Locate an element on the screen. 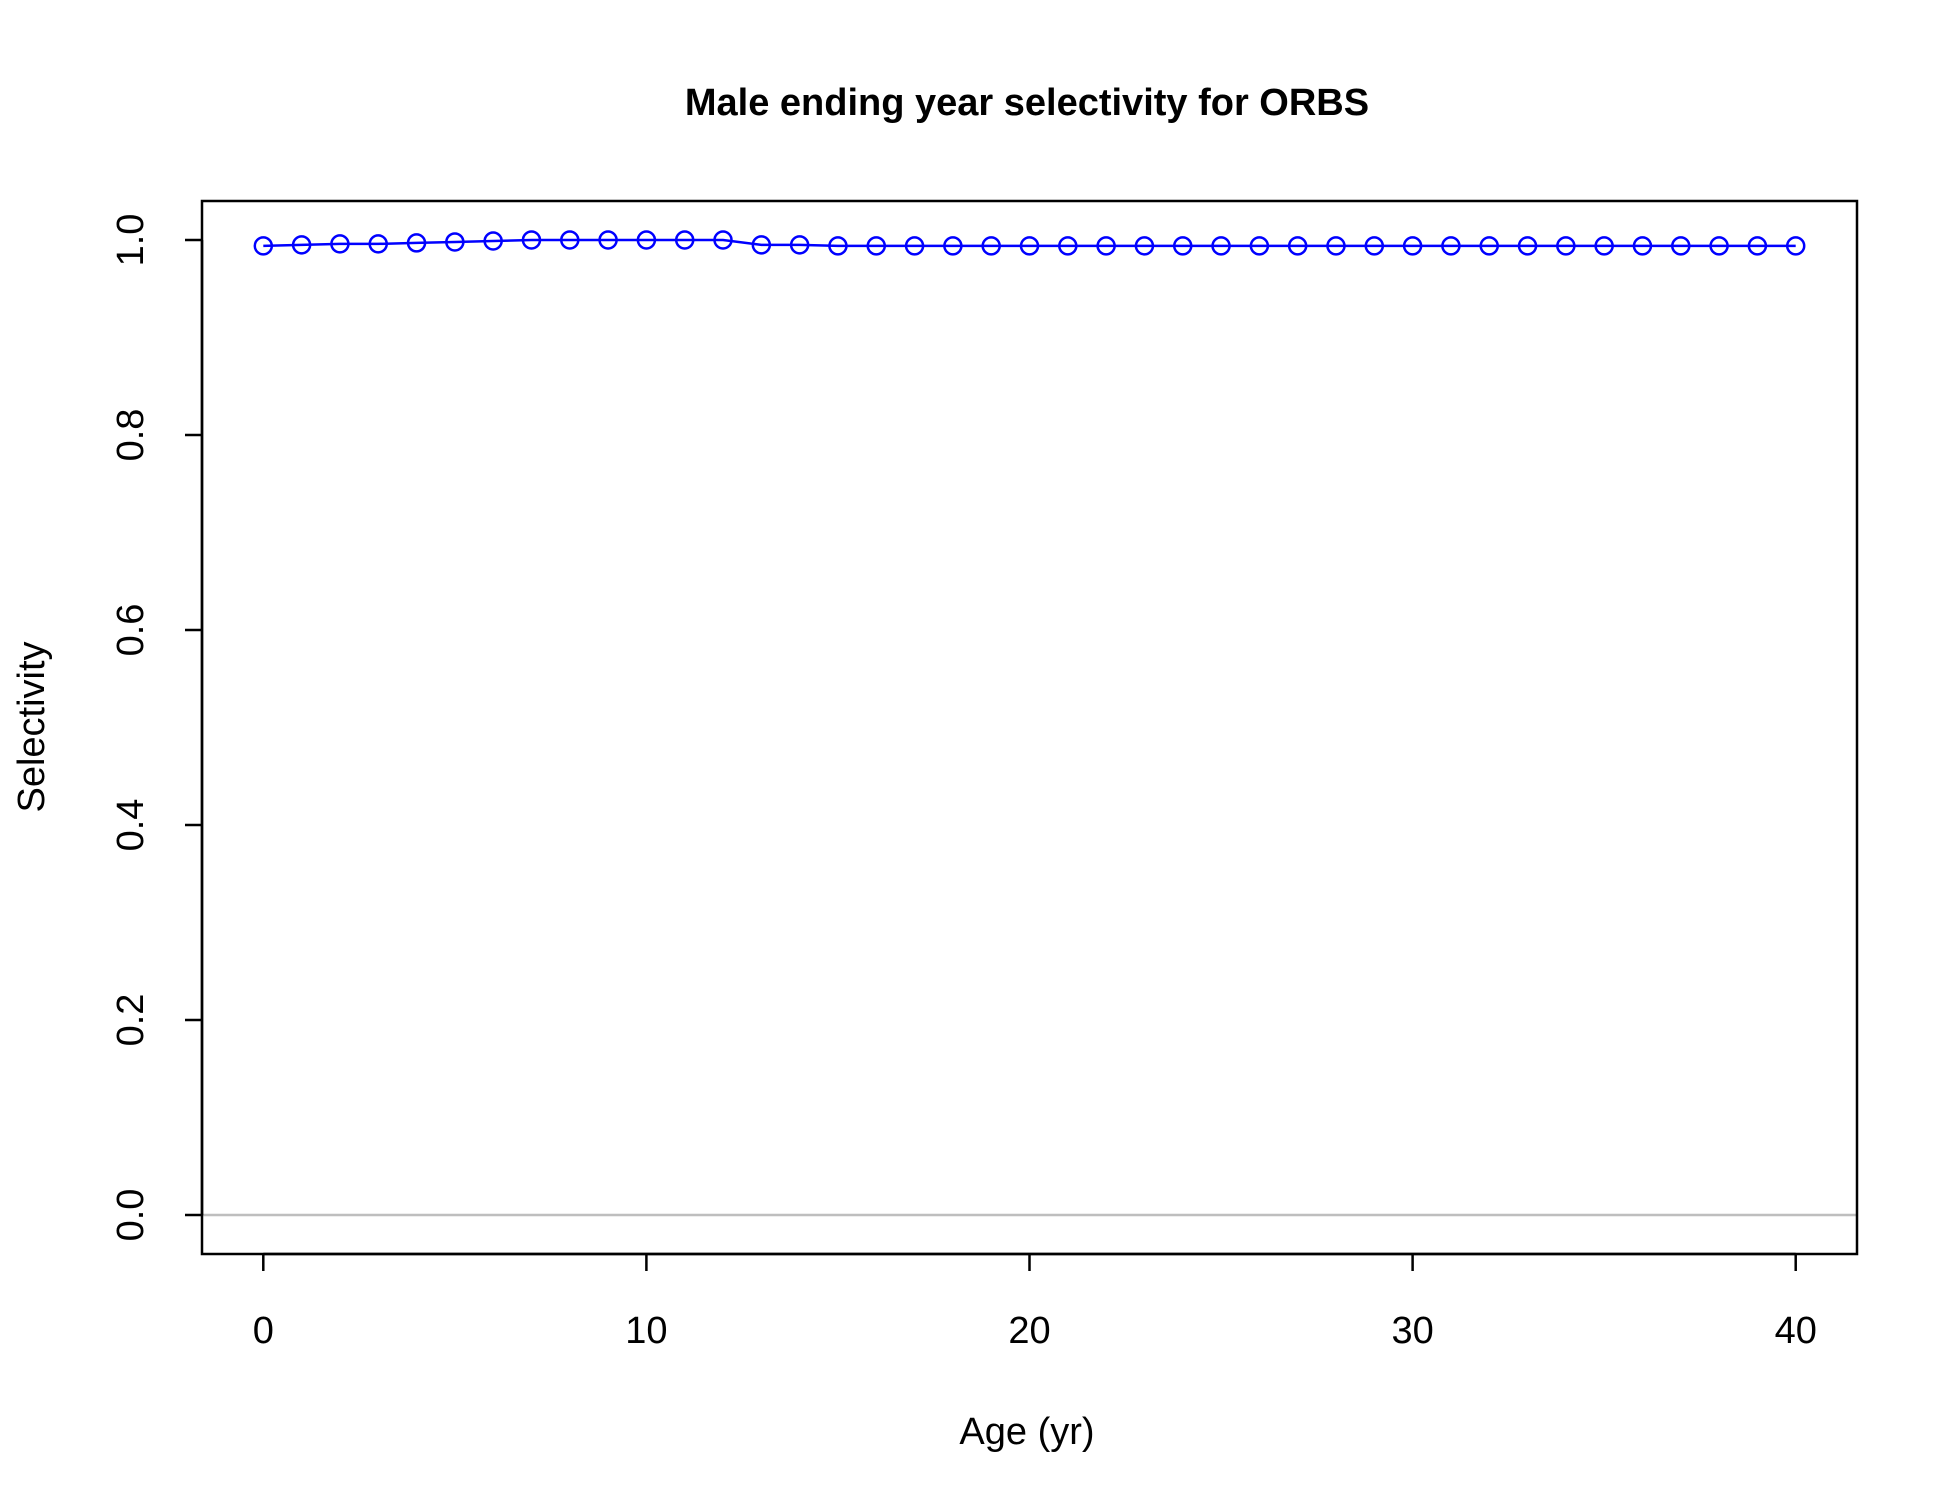 The width and height of the screenshot is (1950, 1500). y-tick-label: 0.2 is located at coordinates (131, 1020).